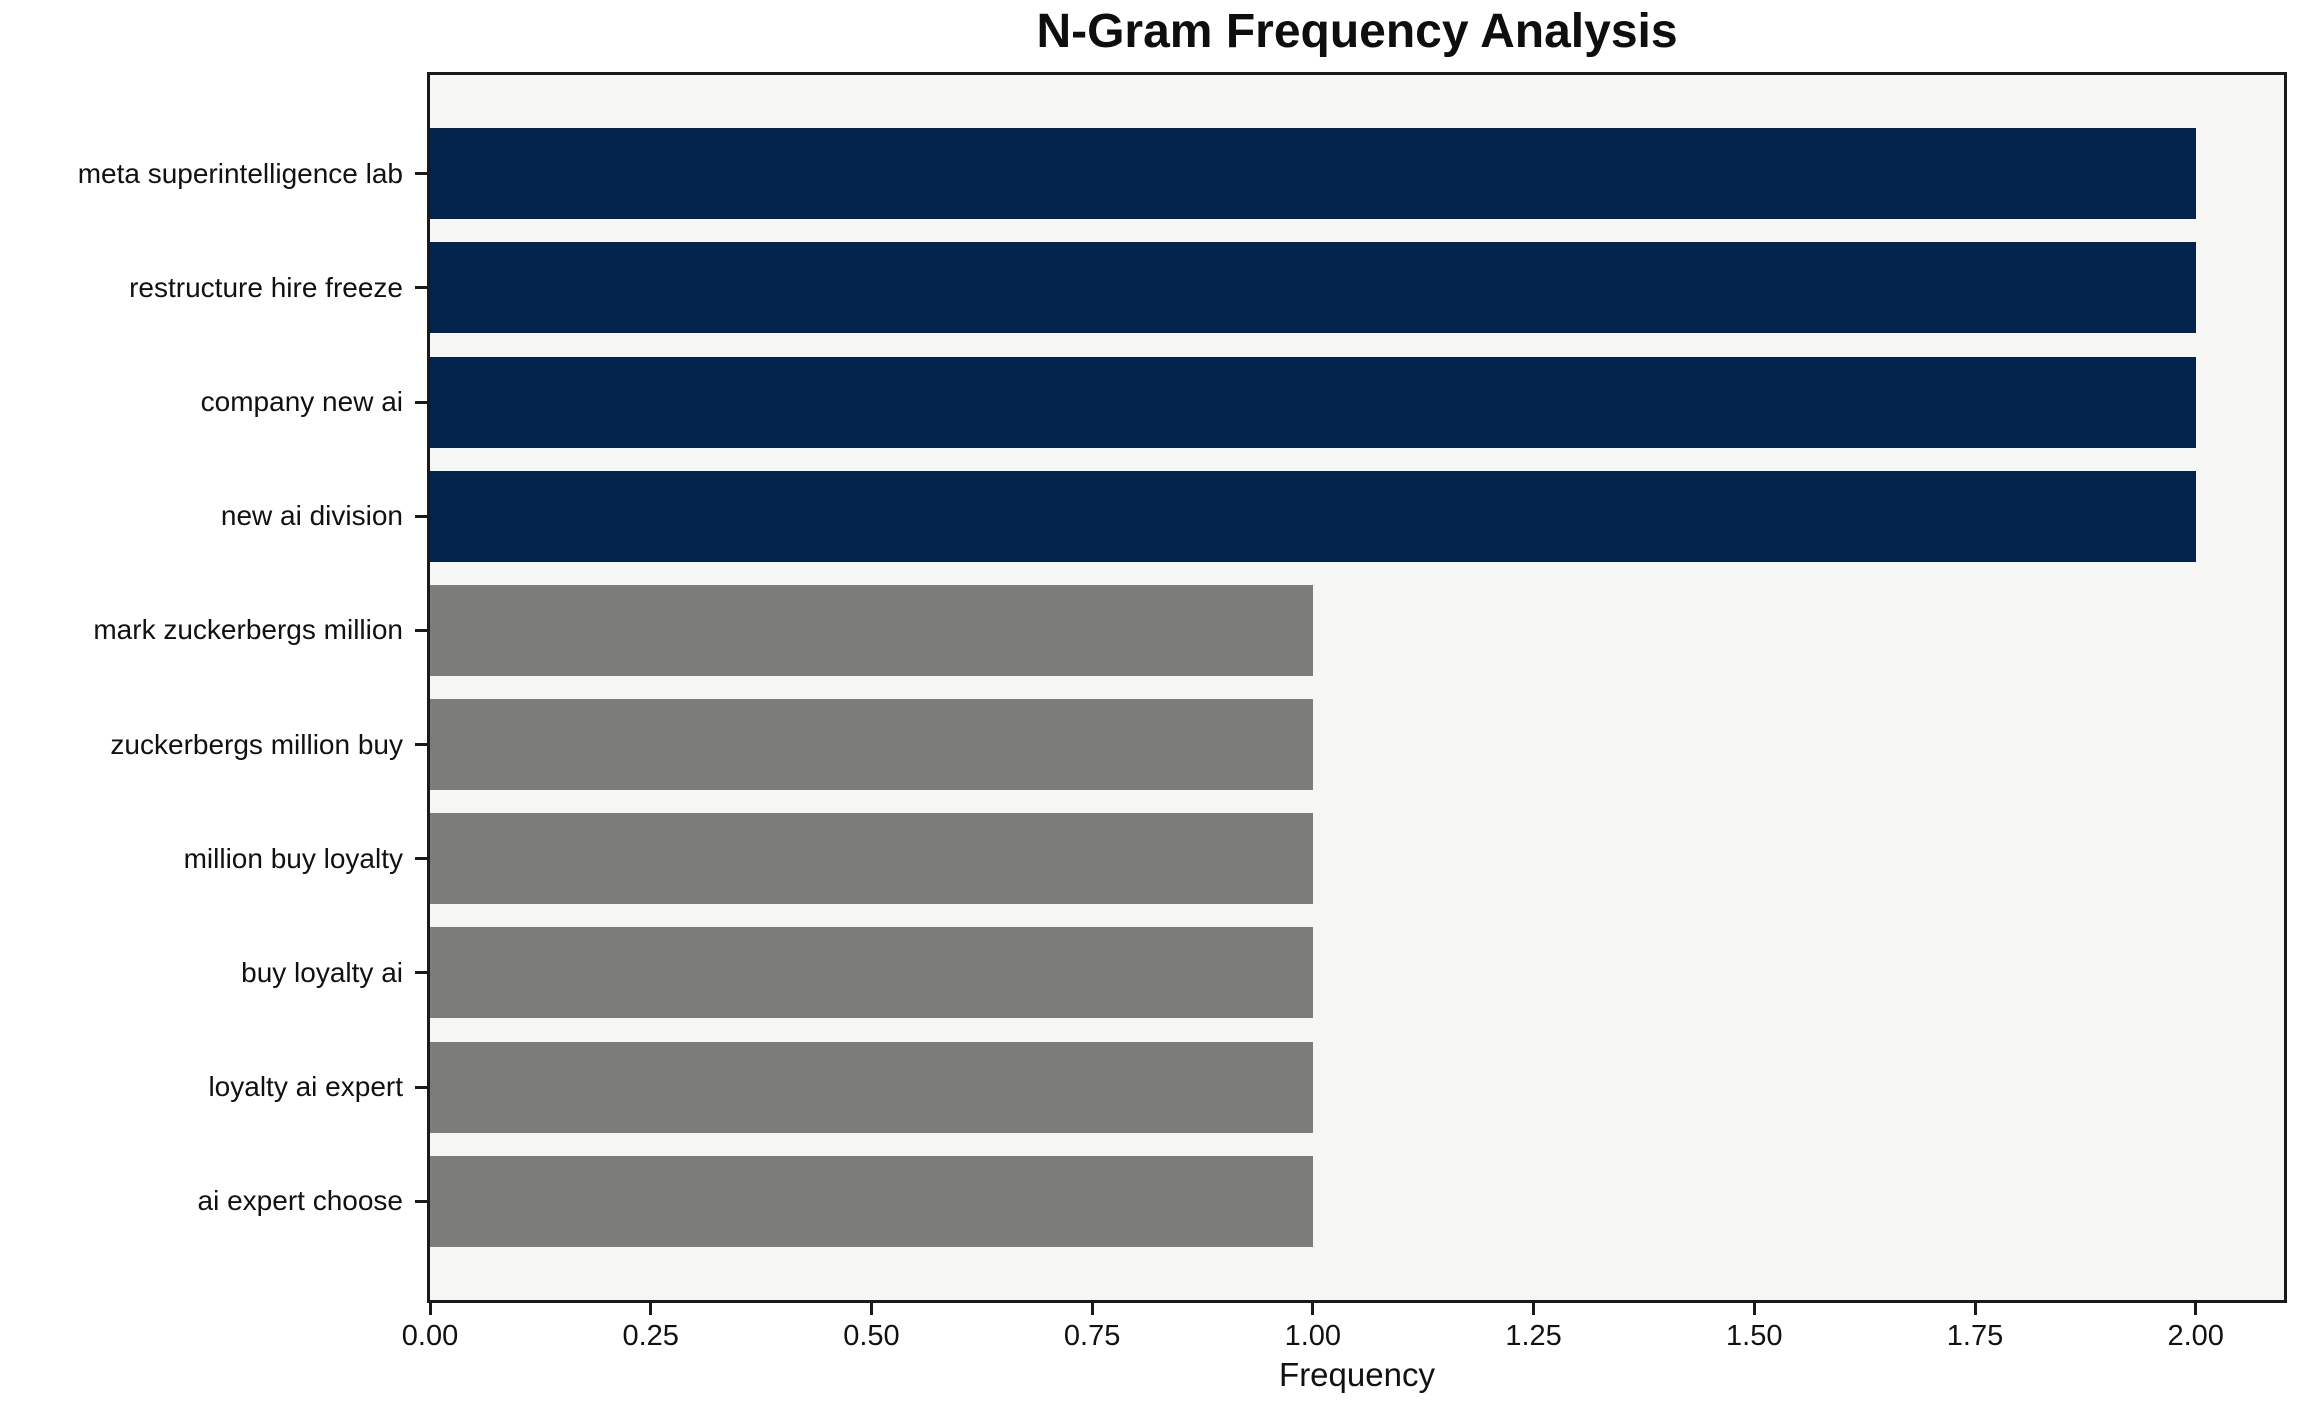  Describe the element at coordinates (256, 744) in the screenshot. I see `y-tick-label: zuckerbergs million buy` at that location.